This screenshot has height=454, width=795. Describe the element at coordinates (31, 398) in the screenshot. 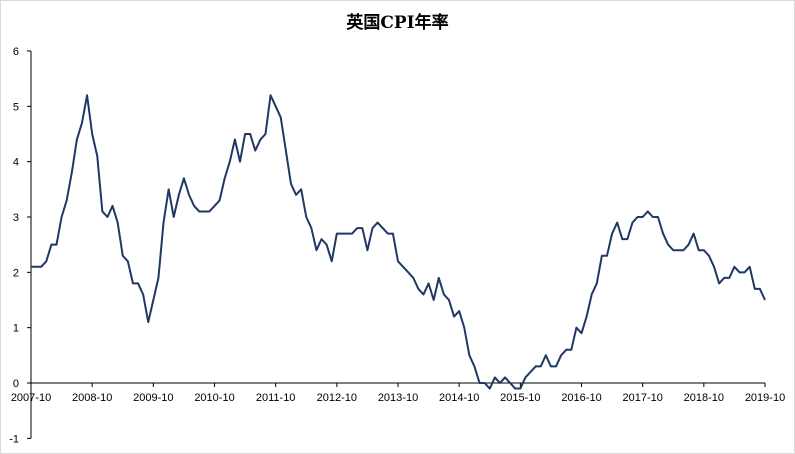

I see `x-tick-label: 2007-10` at that location.